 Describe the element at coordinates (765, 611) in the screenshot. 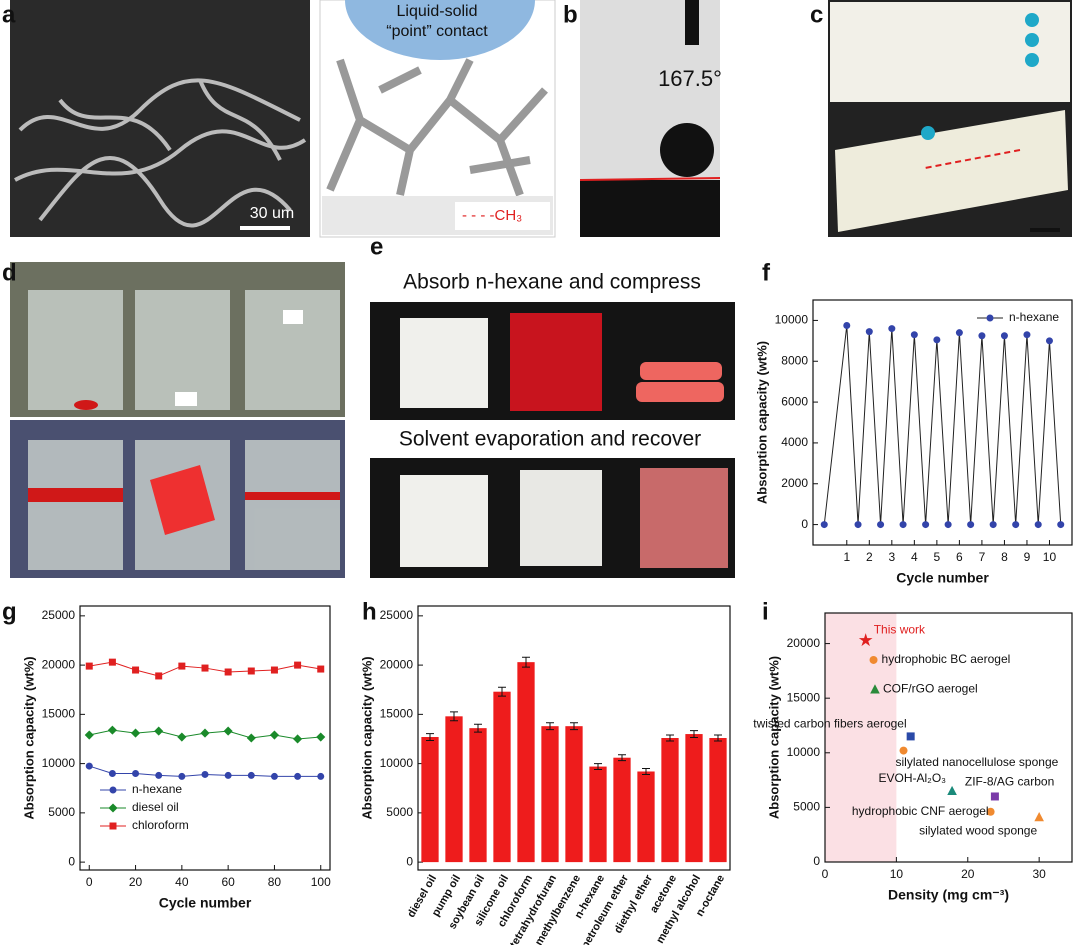

I see `panel-letter: i` at that location.